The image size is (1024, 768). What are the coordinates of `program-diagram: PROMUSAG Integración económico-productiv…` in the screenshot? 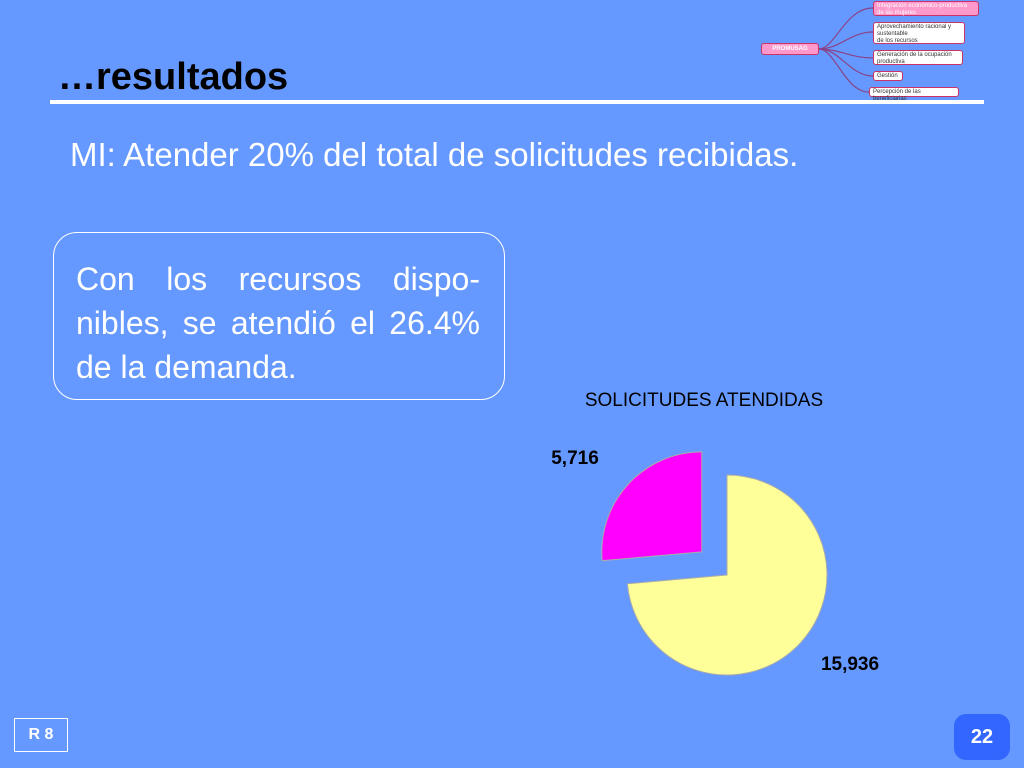 It's located at (871, 51).